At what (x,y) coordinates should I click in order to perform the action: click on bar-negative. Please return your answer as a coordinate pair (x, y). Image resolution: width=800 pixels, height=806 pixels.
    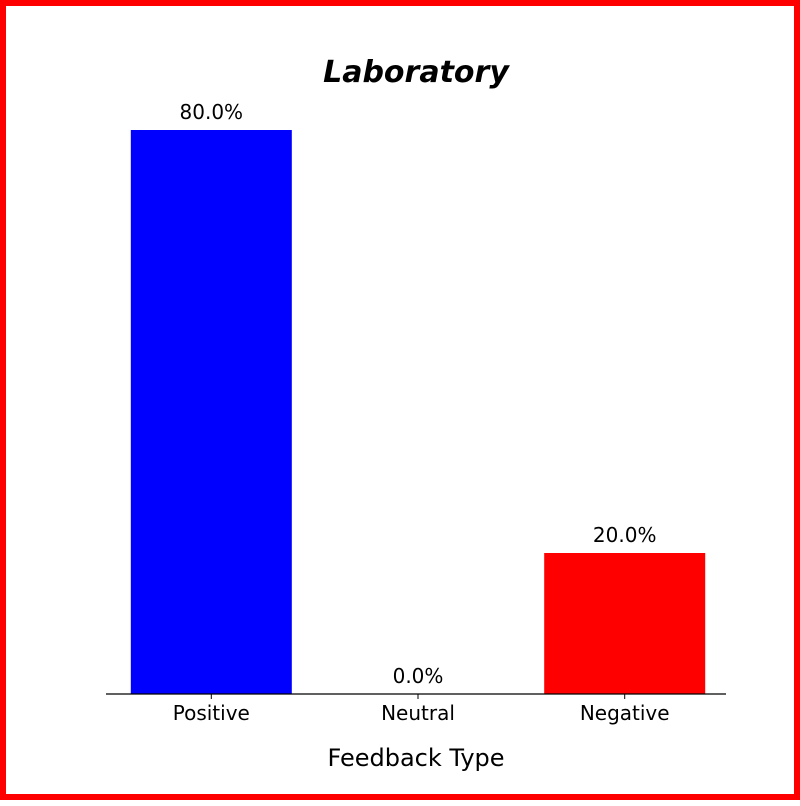
    Looking at the image, I should click on (625, 623).